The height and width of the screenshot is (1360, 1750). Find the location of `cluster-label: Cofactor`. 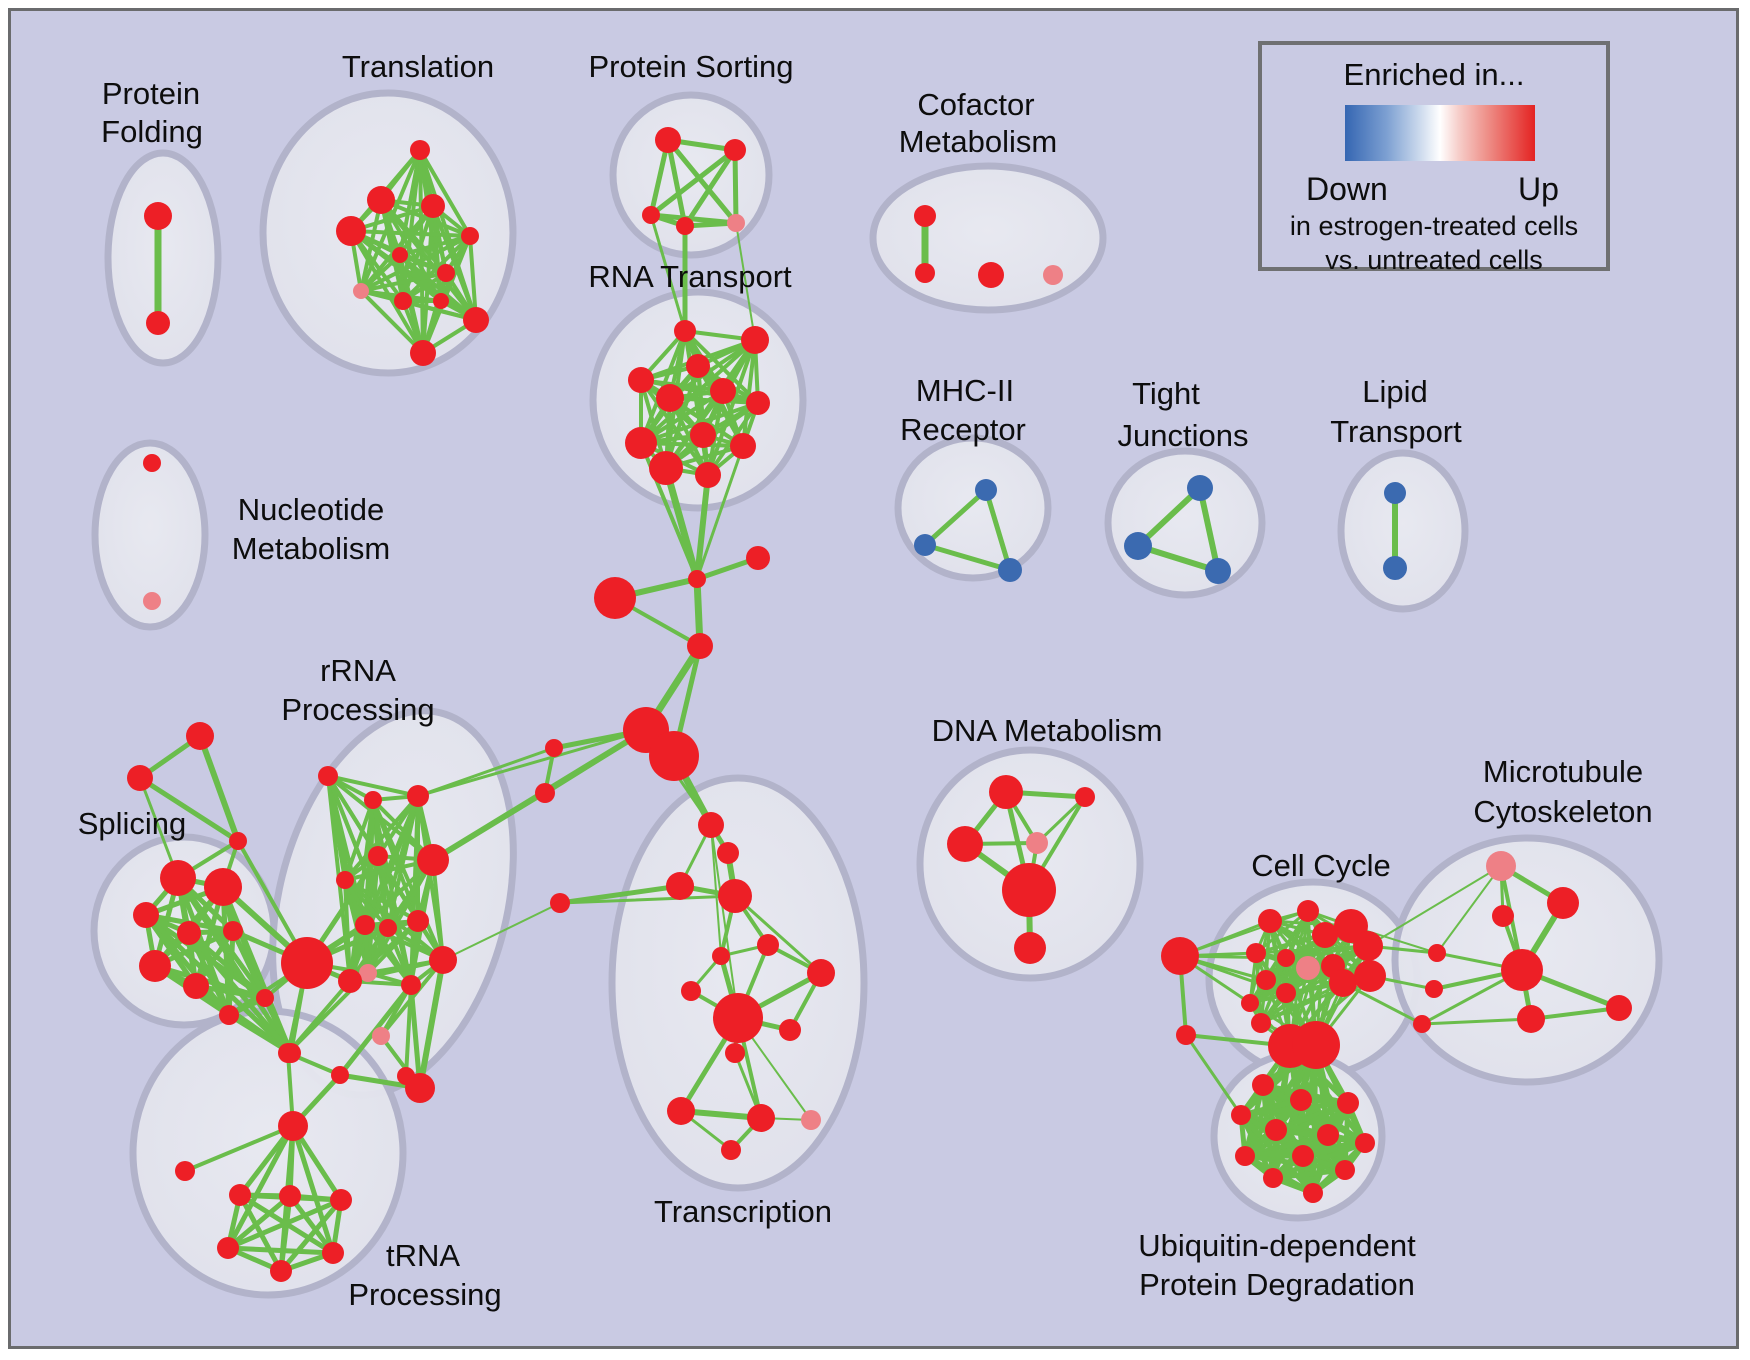

cluster-label: Cofactor is located at coordinates (975, 104).